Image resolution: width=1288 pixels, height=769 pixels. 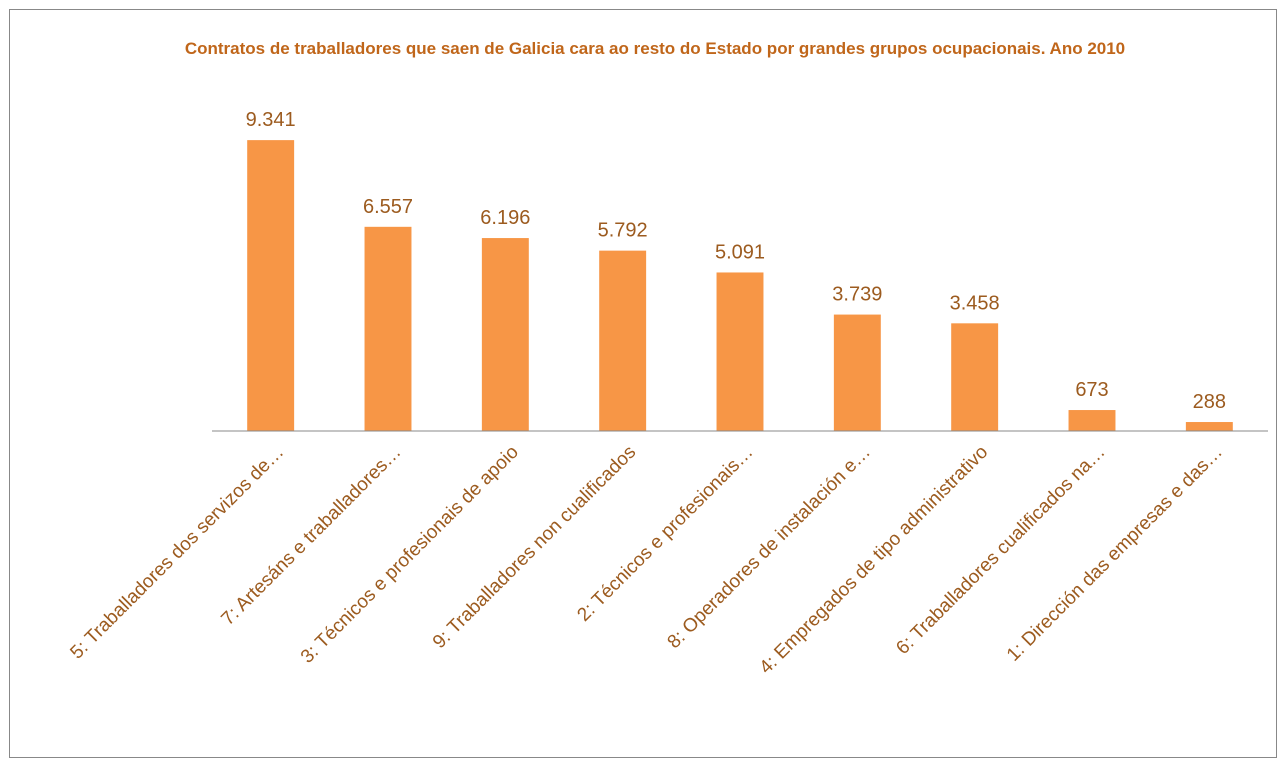 What do you see at coordinates (975, 303) in the screenshot?
I see `value-label: 3.458` at bounding box center [975, 303].